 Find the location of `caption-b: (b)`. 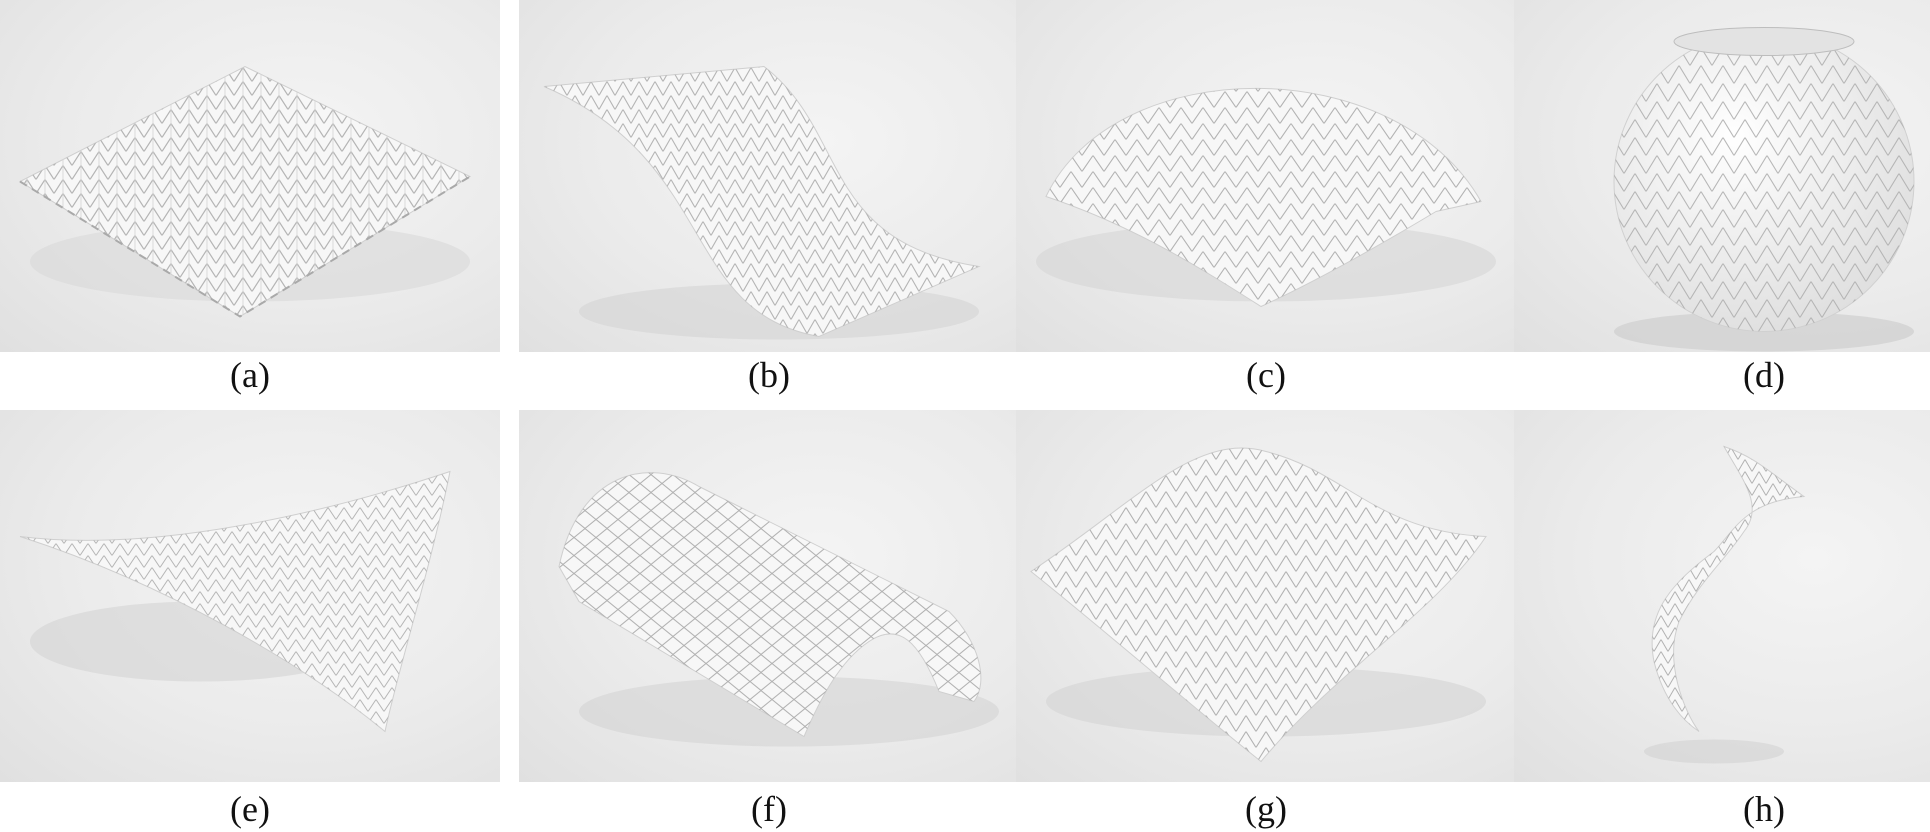

caption-b: (b) is located at coordinates (769, 375).